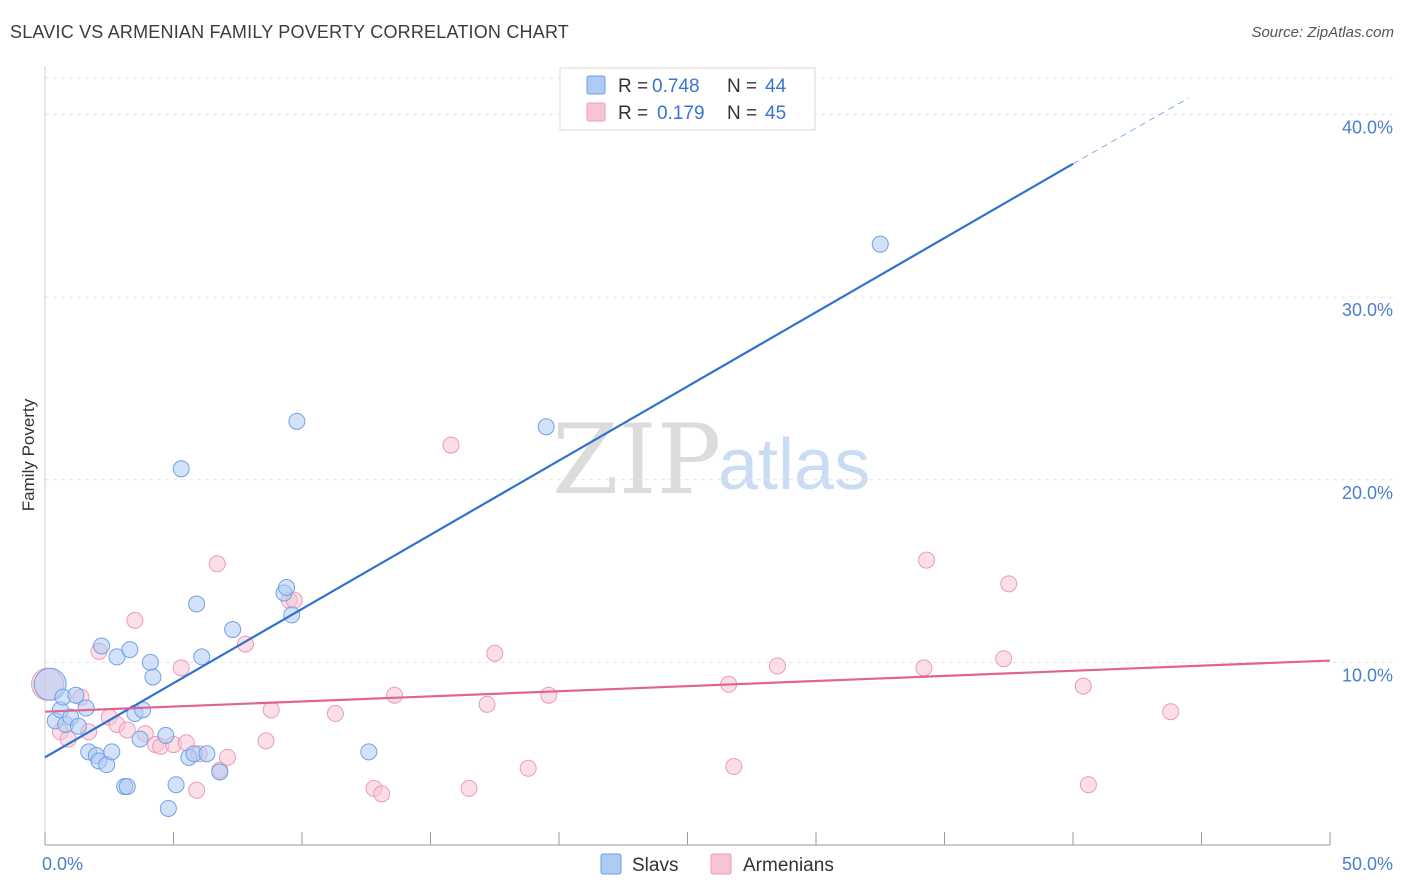 This screenshot has height=892, width=1406. I want to click on y-tick-label: 20.0%, so click(1367, 493).